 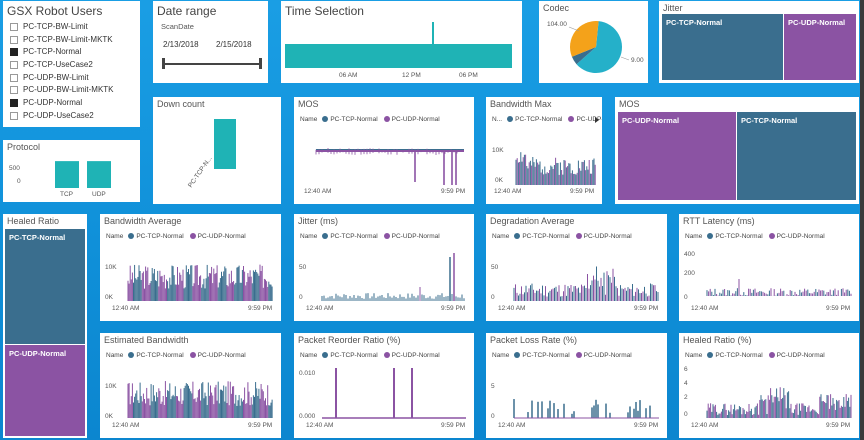 I want to click on mos-treemap: MOS PC-UDP-Normal PC-TCP-Normal, so click(x=737, y=150).